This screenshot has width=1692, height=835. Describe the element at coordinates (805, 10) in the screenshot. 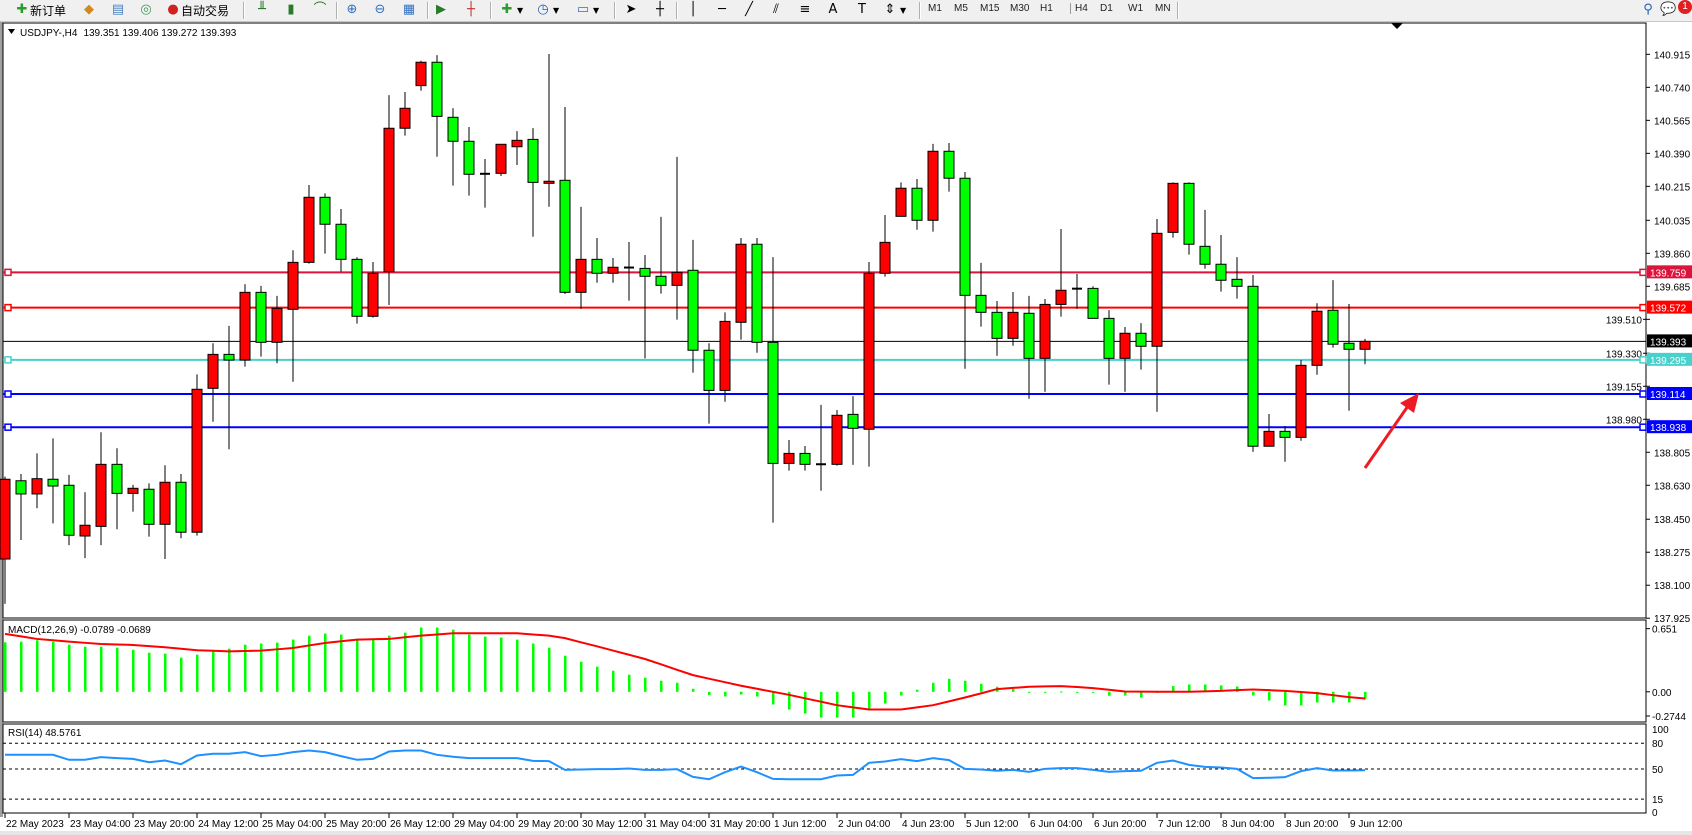

I see `fibo-button: ≡` at that location.